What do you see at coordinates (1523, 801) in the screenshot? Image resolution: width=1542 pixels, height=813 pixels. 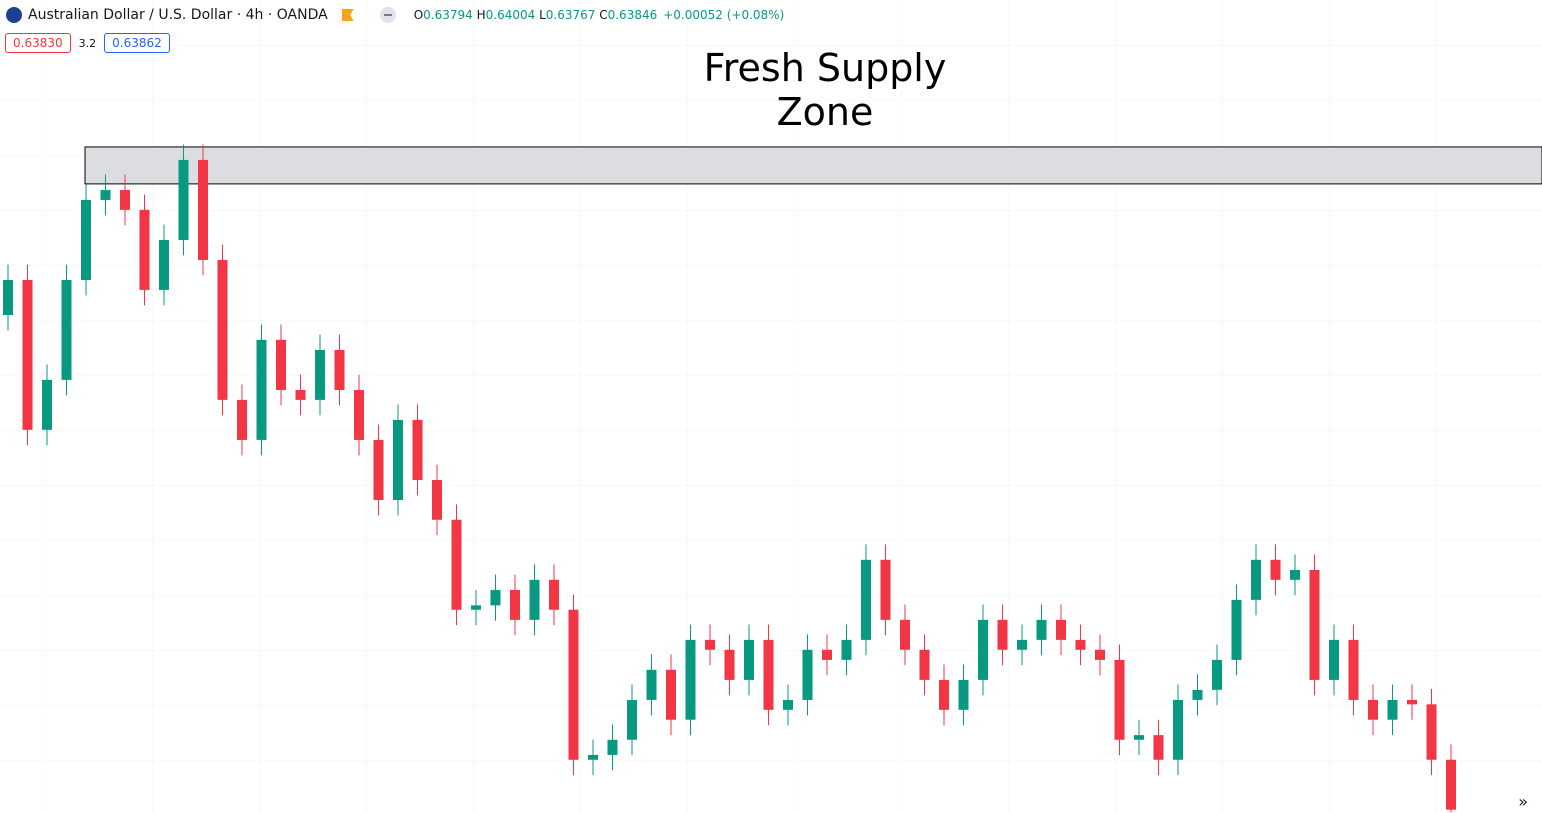 I see `scroll-forward: »` at bounding box center [1523, 801].